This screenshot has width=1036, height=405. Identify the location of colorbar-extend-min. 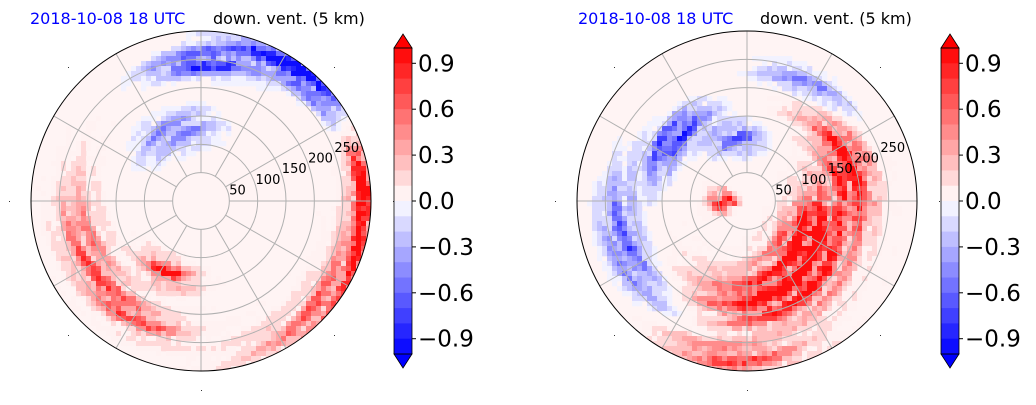
(950, 361).